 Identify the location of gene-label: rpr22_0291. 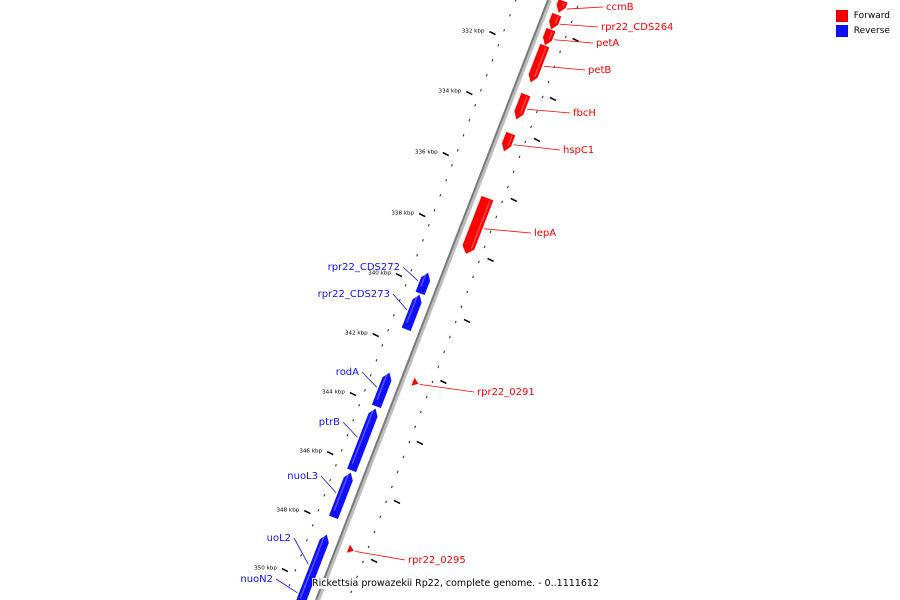
(506, 392).